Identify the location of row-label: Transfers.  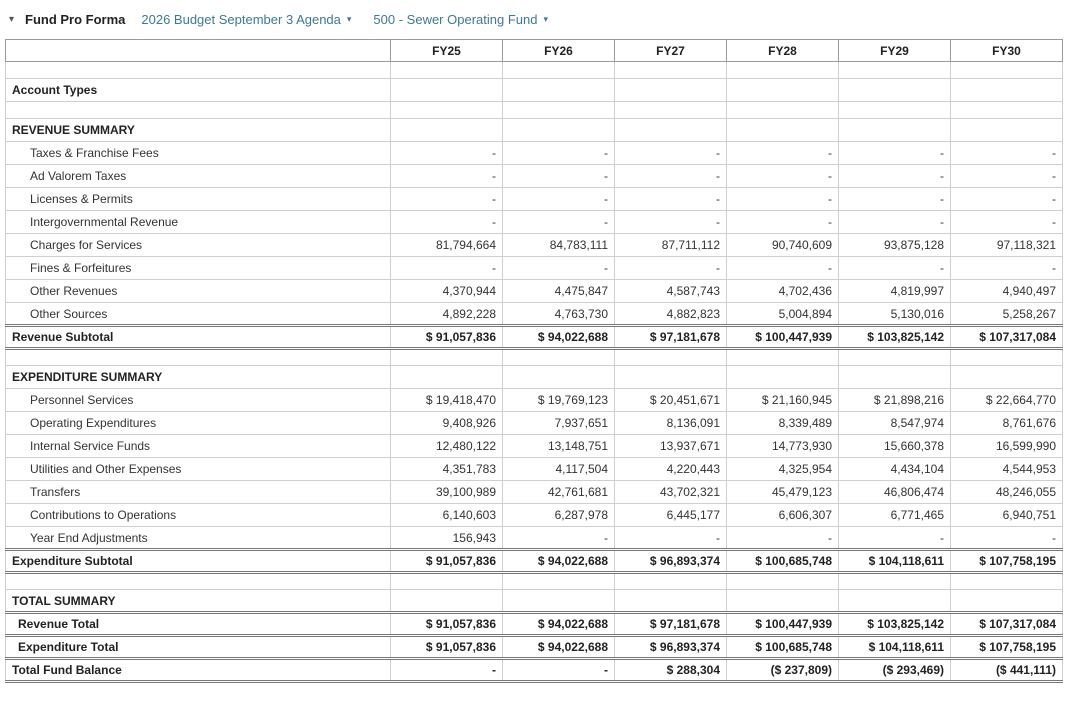
(198, 492).